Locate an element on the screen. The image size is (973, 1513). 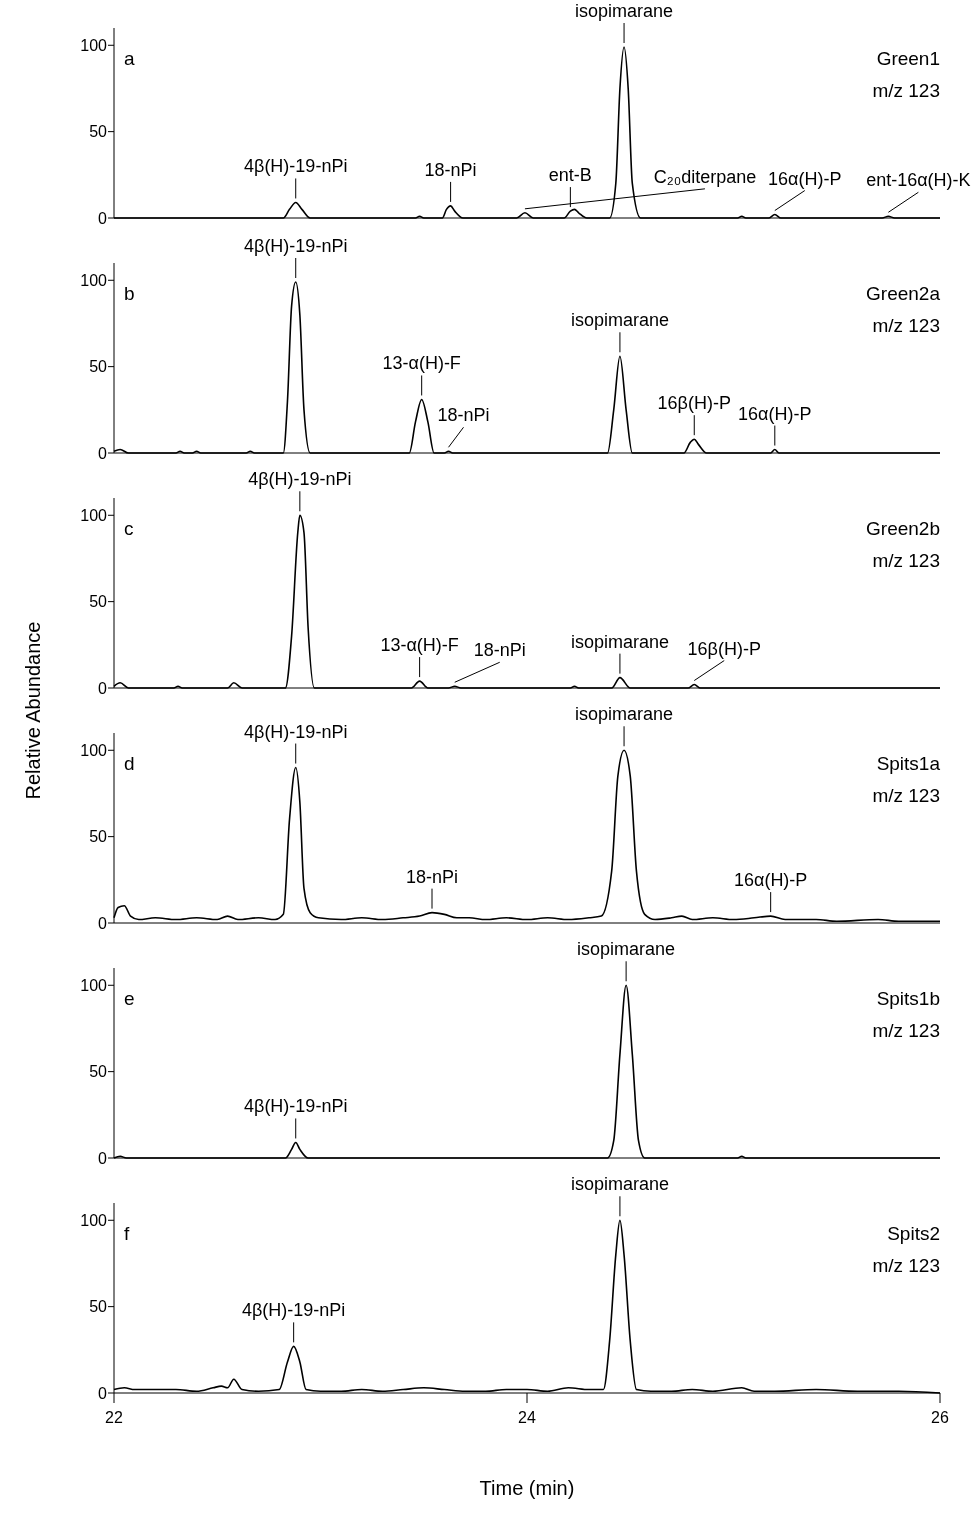
text: e is located at coordinates (129, 998).